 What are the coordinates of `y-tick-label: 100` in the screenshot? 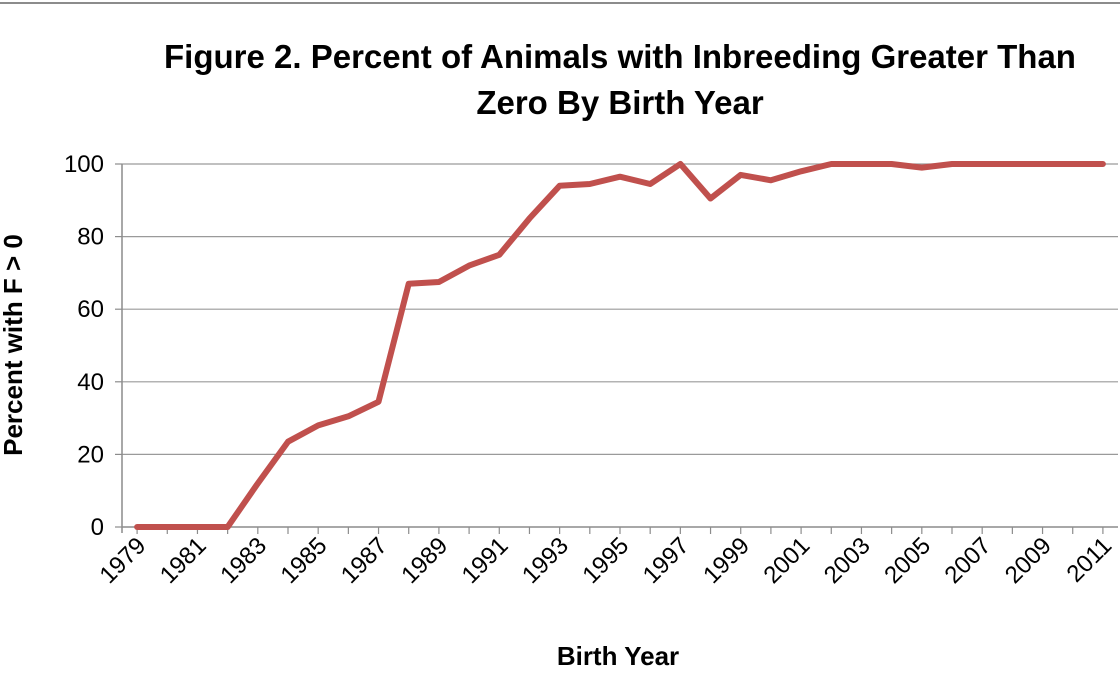 It's located at (84, 164).